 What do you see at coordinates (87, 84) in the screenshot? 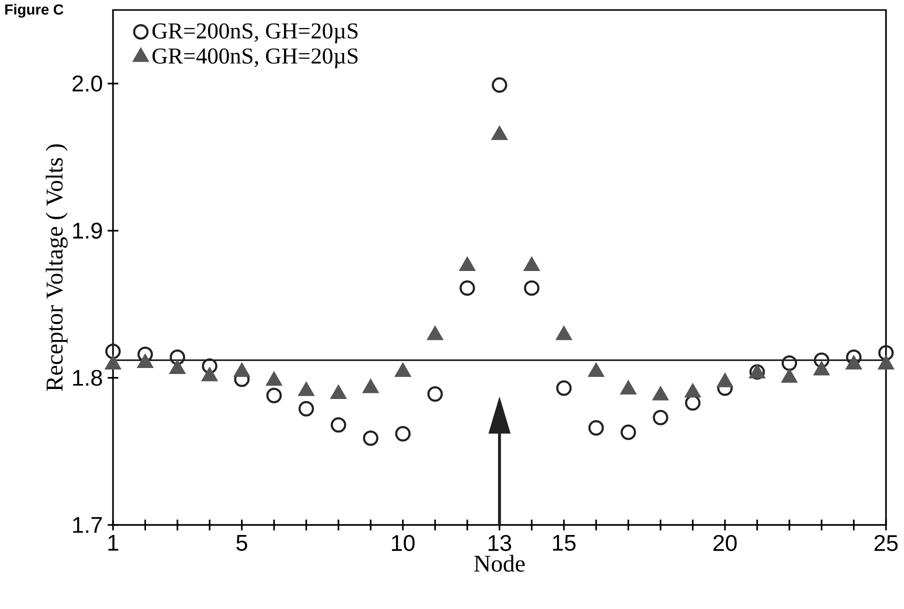
I see `y-tick-label: 2.0` at bounding box center [87, 84].